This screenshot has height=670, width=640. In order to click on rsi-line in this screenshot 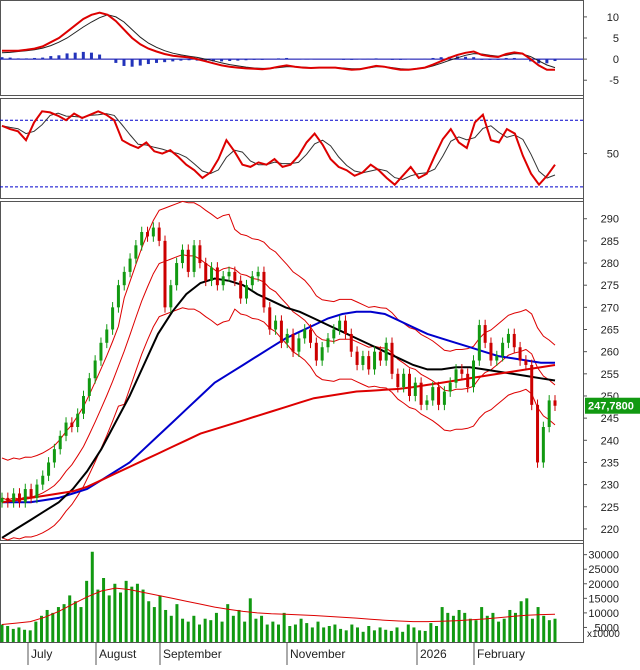, I will do `click(278, 148)`.